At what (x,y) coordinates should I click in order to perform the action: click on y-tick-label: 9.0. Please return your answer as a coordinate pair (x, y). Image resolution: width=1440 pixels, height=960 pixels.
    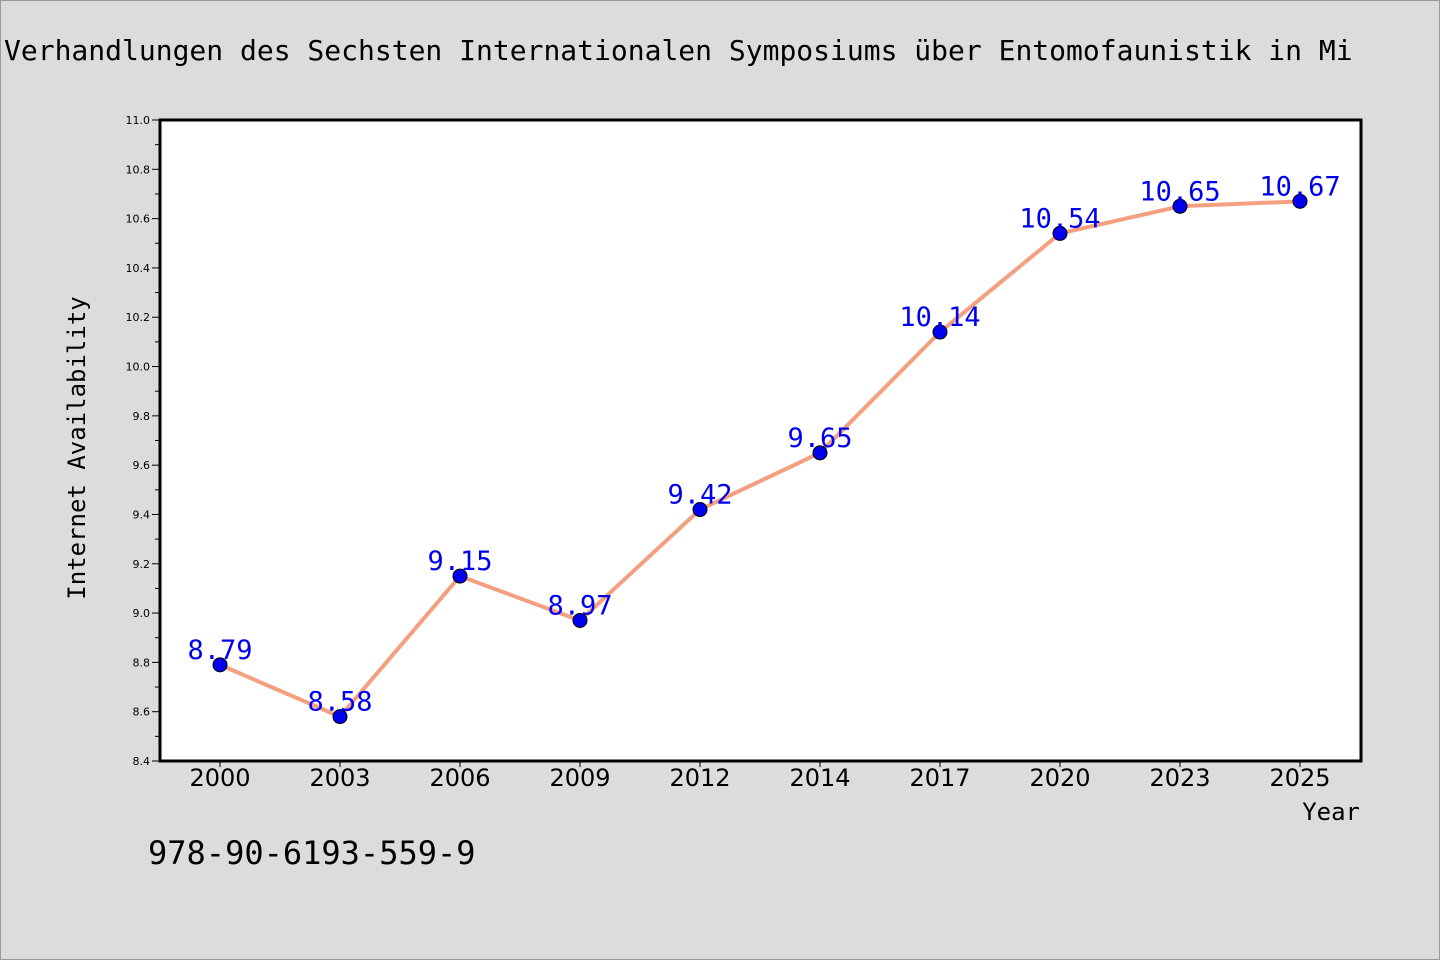
    Looking at the image, I should click on (142, 613).